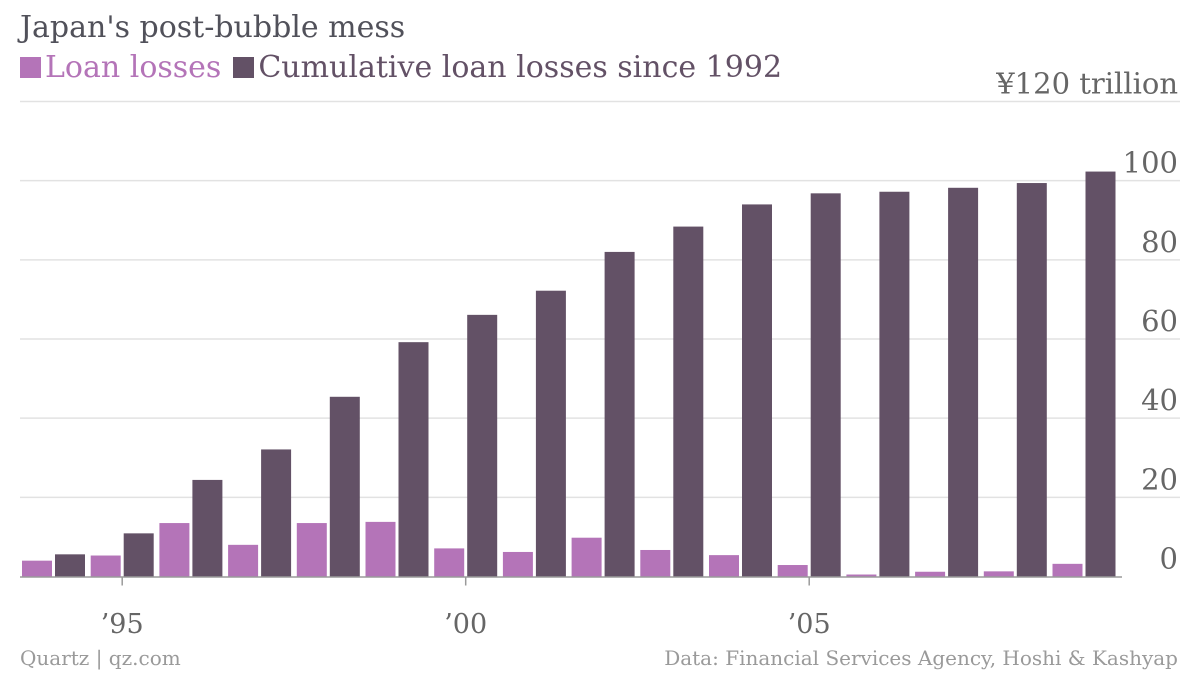  I want to click on bar-cumulative-2002, so click(619, 414).